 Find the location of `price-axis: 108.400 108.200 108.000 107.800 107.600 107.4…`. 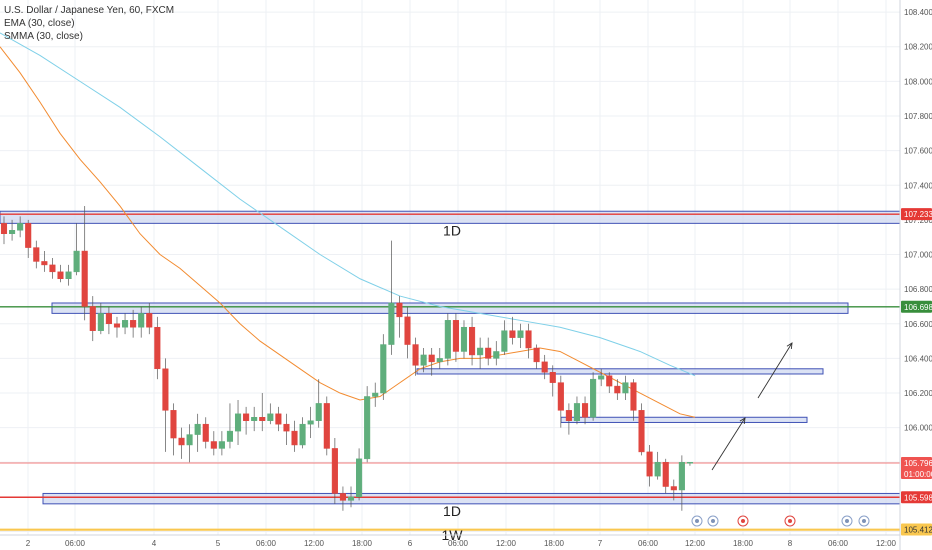

price-axis: 108.400 108.200 108.000 107.800 107.600 107.4… is located at coordinates (915, 275).